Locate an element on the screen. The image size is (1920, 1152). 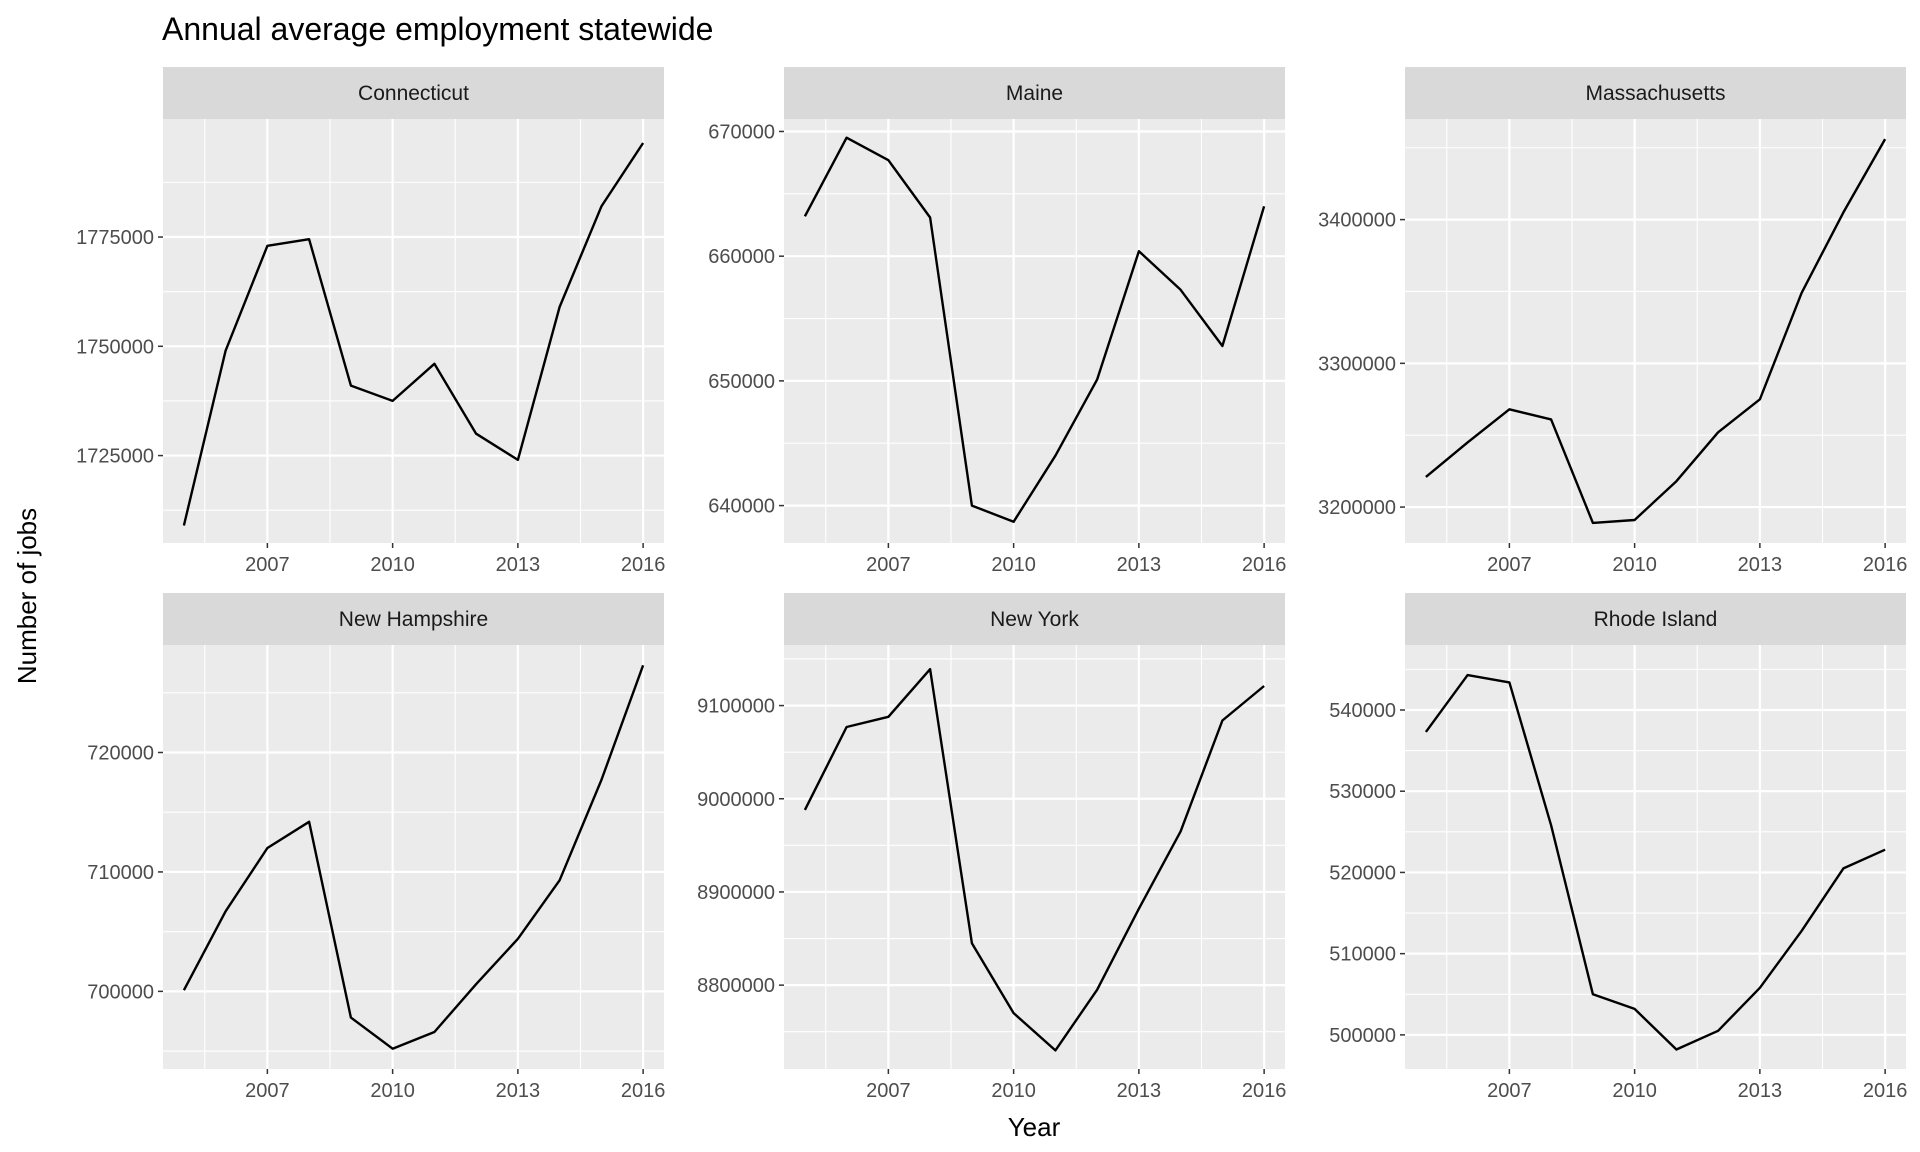
y-tick-label: 1750000 is located at coordinates (115, 347).